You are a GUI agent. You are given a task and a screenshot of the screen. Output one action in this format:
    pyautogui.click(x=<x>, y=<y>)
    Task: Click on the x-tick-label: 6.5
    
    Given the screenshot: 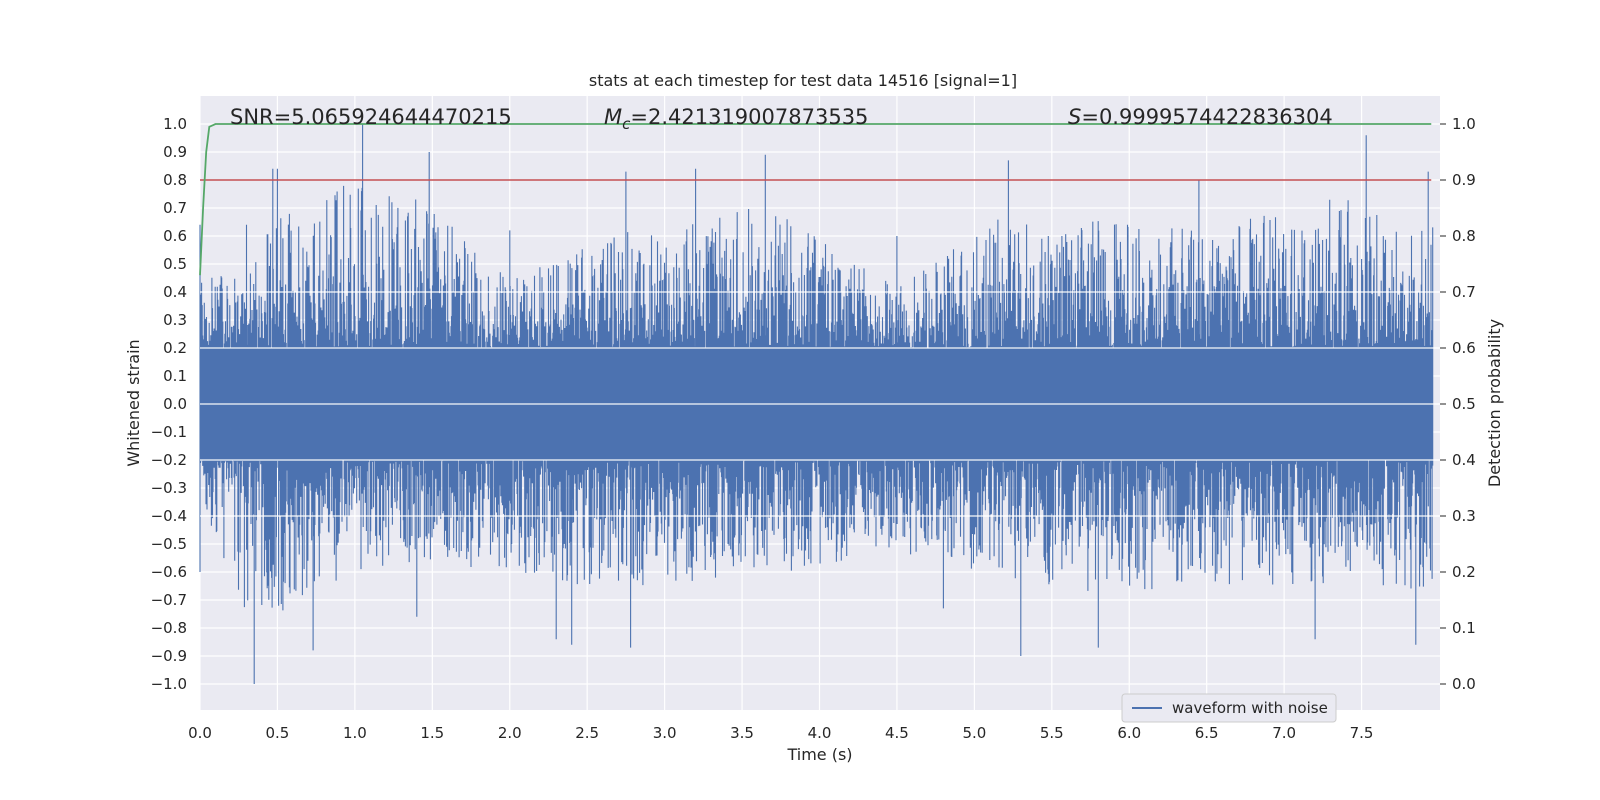 What is the action you would take?
    pyautogui.click(x=1207, y=733)
    